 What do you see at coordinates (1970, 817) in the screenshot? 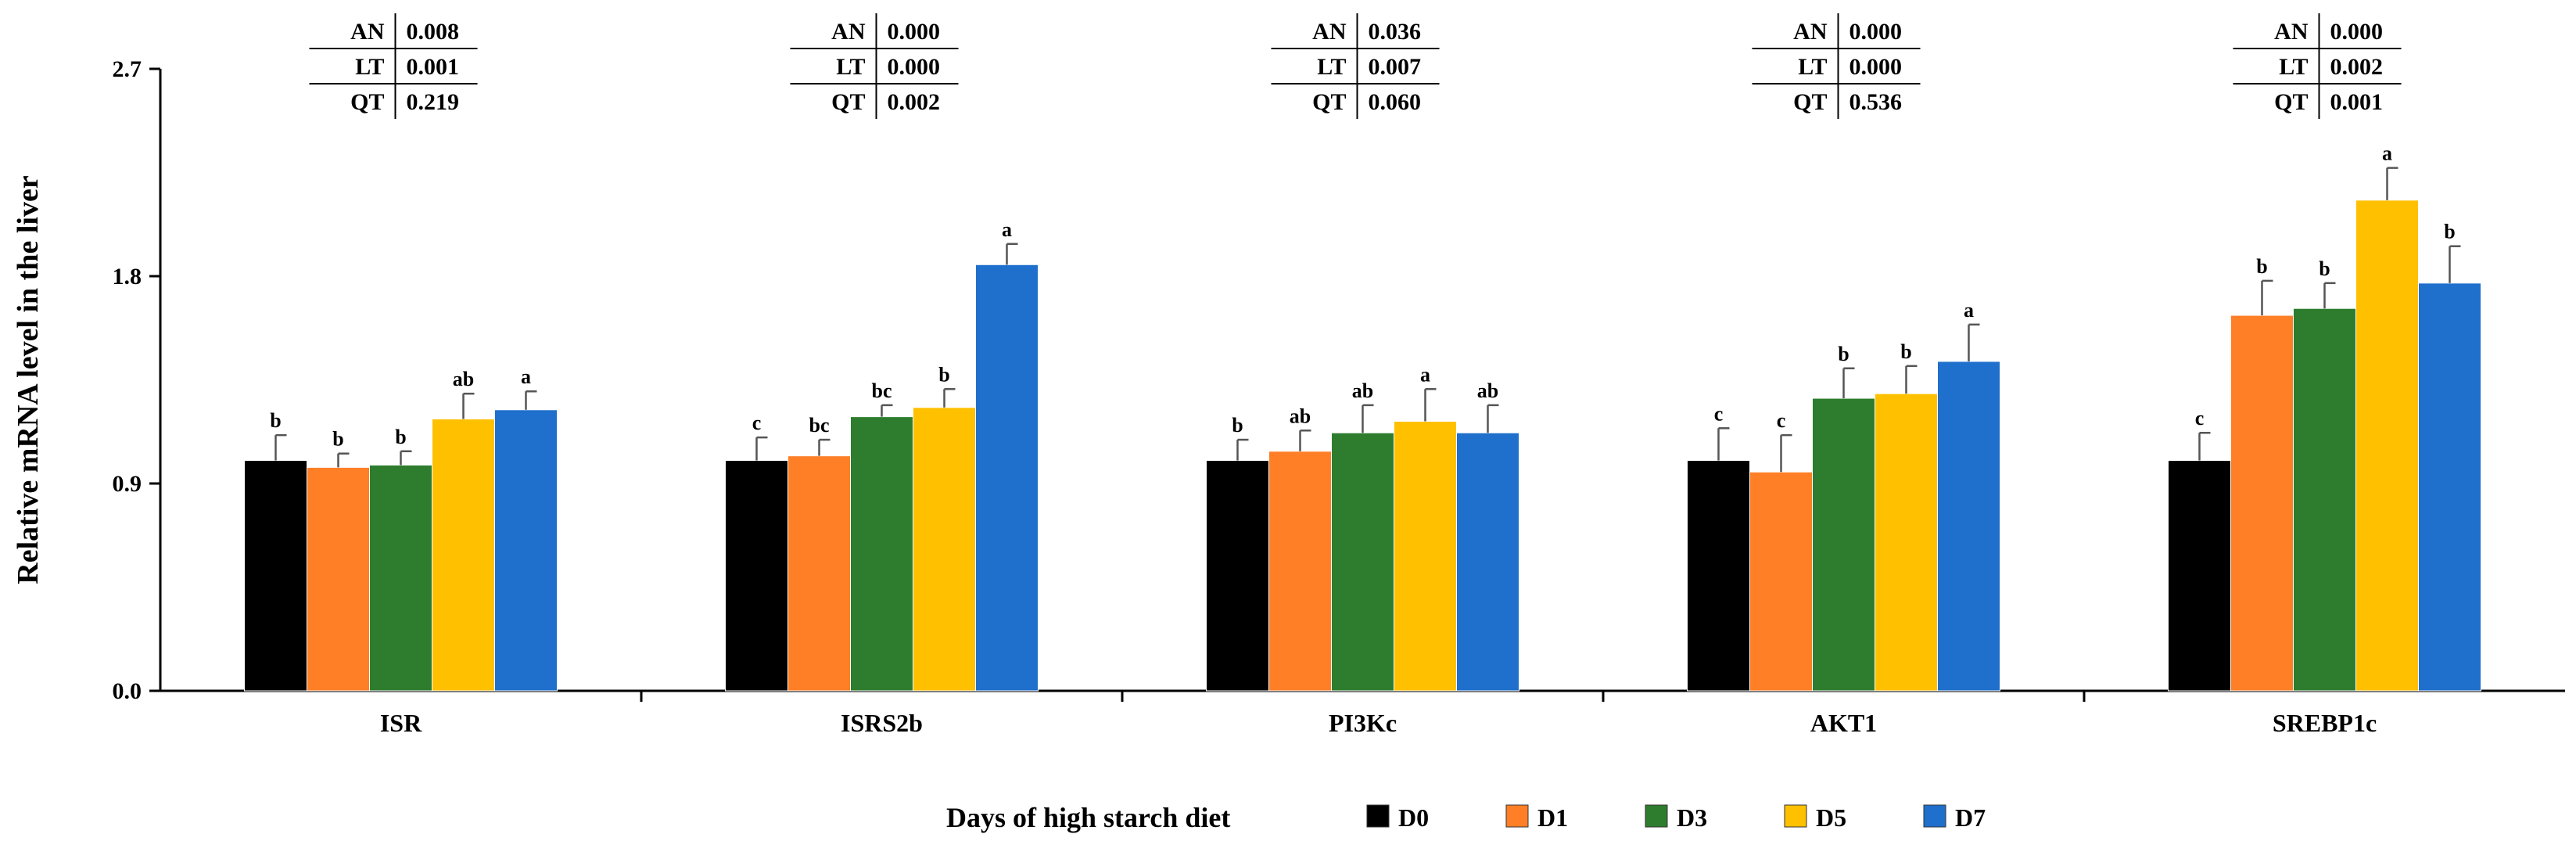
I see `legend-label: D7` at bounding box center [1970, 817].